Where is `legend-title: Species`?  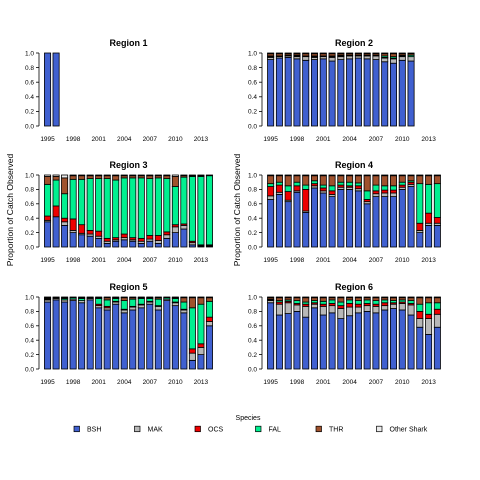
legend-title: Species is located at coordinates (248, 418).